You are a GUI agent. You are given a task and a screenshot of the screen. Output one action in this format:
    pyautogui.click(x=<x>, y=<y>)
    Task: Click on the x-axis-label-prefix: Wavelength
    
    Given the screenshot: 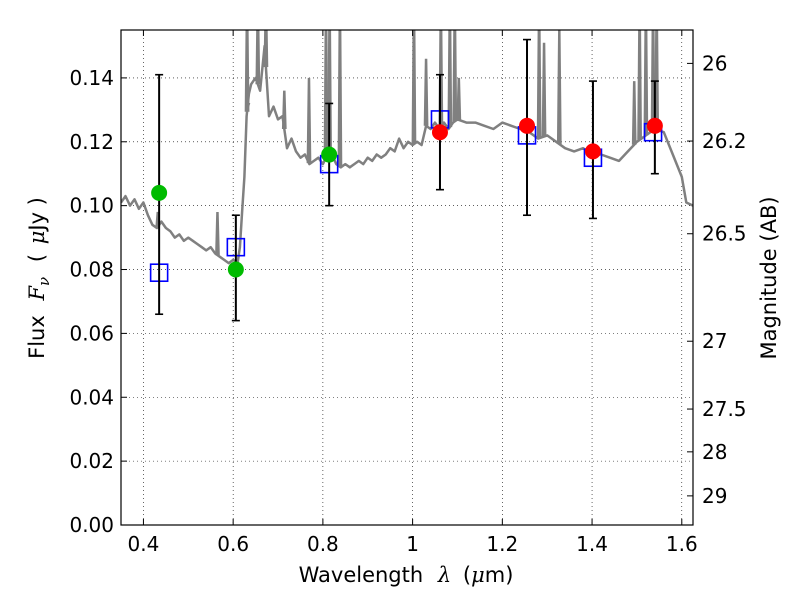 What is the action you would take?
    pyautogui.click(x=361, y=575)
    